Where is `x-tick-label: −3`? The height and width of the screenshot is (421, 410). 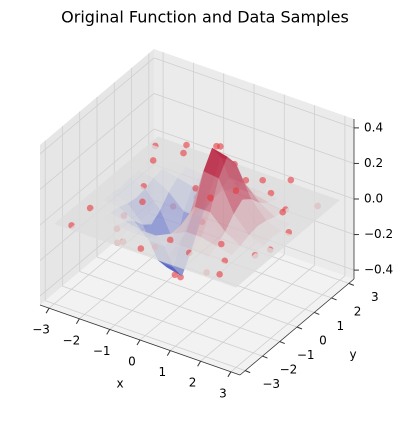
x-tick-label: −3 is located at coordinates (41, 330).